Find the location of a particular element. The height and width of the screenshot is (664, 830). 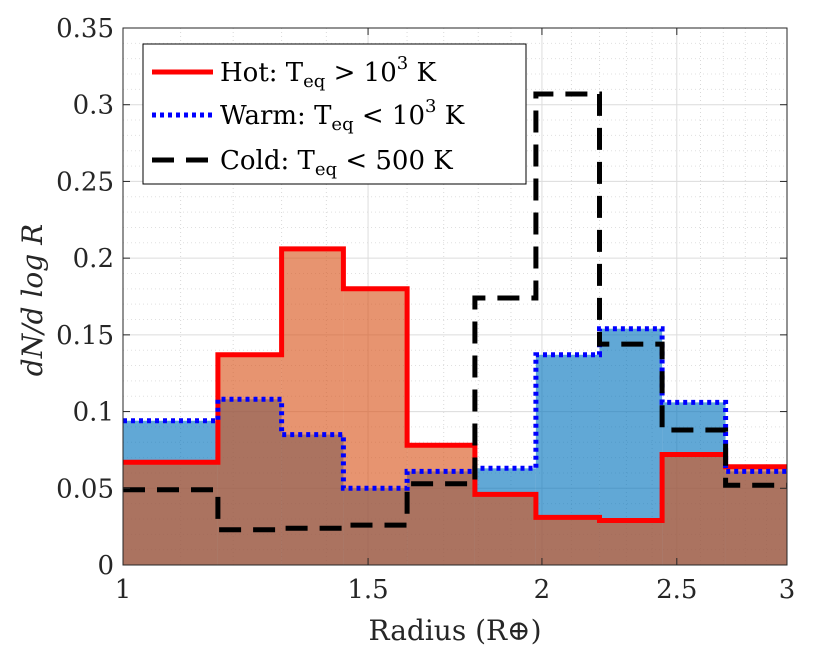

y-tick-label: 0 is located at coordinates (105, 566).